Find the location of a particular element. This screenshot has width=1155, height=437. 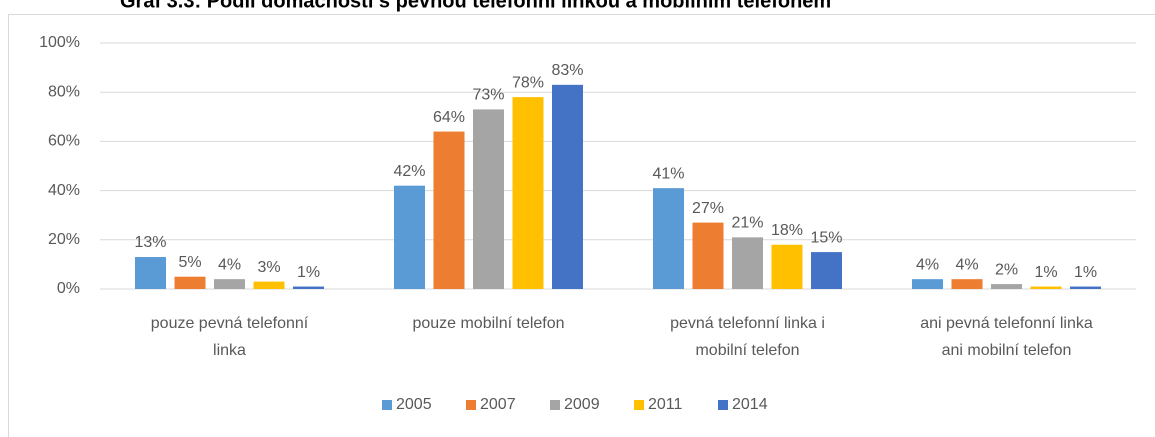

data-label: 27% is located at coordinates (708, 208).